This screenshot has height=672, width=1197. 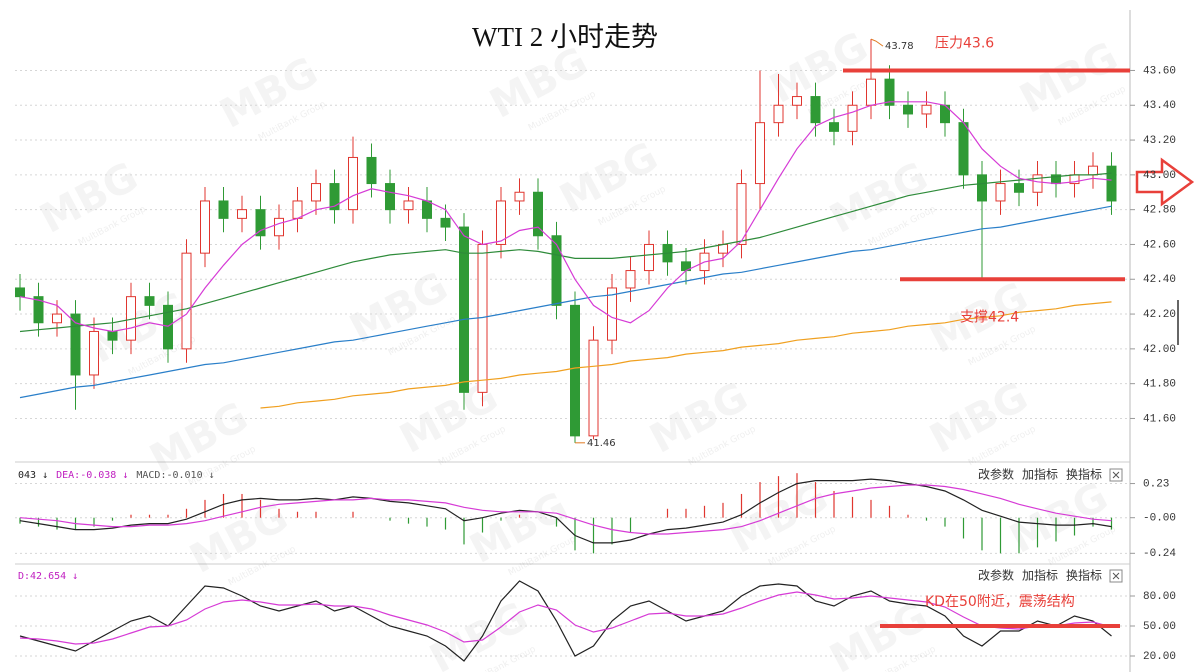 What do you see at coordinates (48, 576) in the screenshot?
I see `indicator-header: D:42.654 ↓` at bounding box center [48, 576].